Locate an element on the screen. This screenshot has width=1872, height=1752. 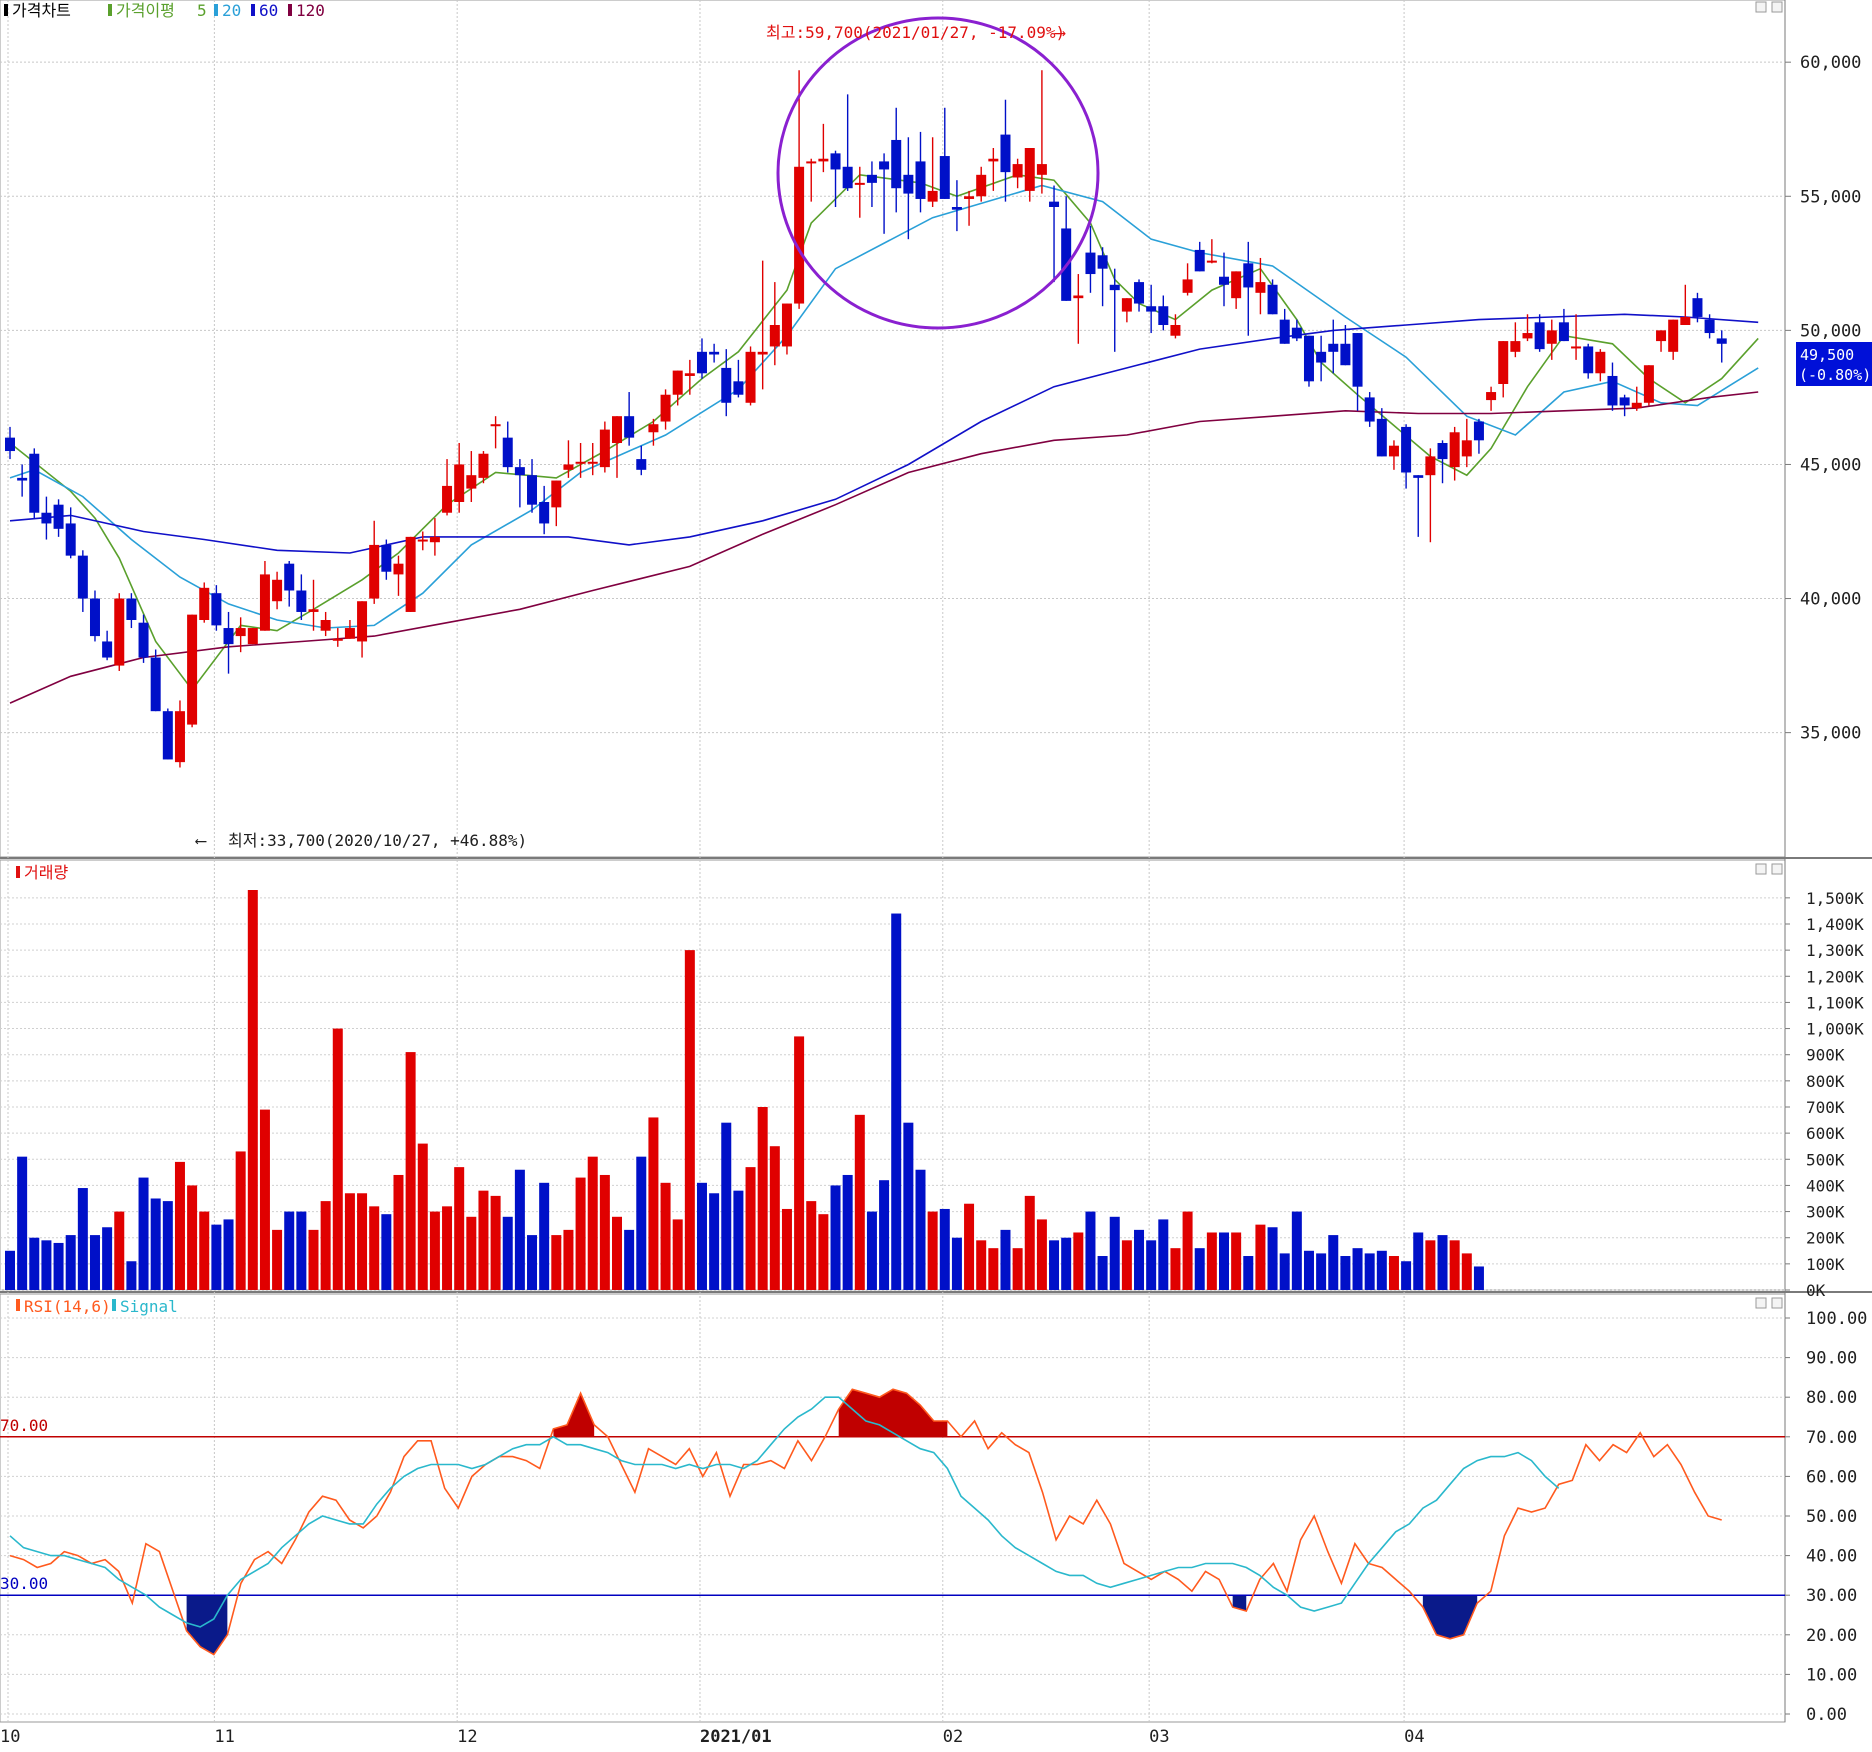
legend-marker-ma is located at coordinates (110, 10).